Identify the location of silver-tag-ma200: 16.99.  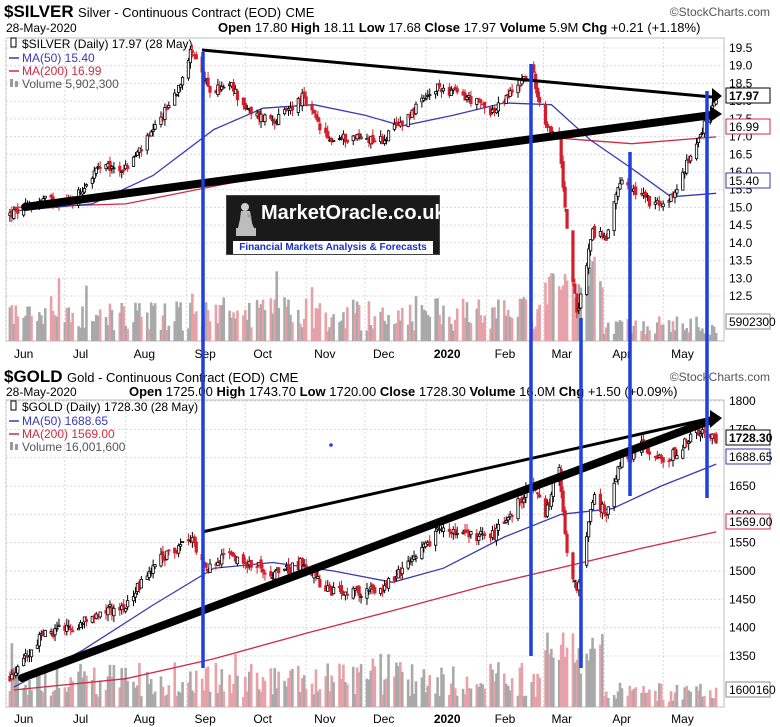
(744, 127).